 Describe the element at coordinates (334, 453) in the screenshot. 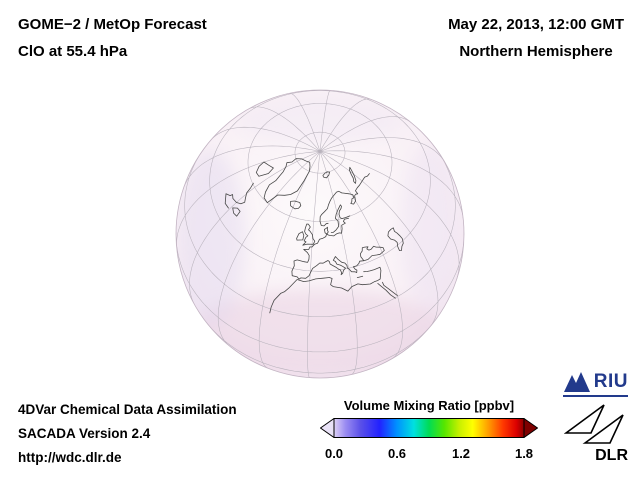

I see `colorbar-tick-0: 0.0` at that location.